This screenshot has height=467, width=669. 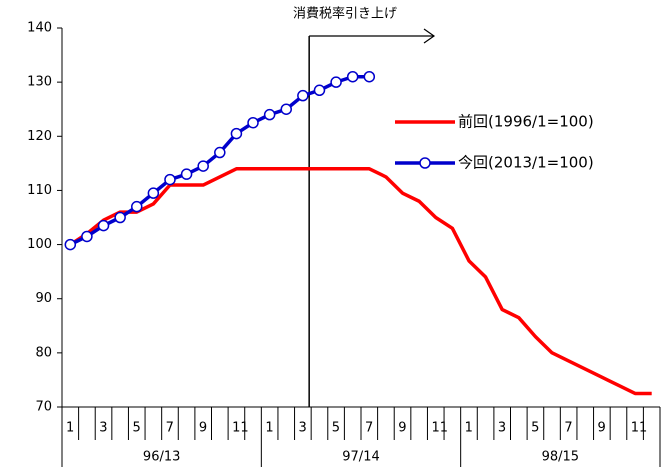 What do you see at coordinates (43, 407) in the screenshot?
I see `y-tick-label: 70` at bounding box center [43, 407].